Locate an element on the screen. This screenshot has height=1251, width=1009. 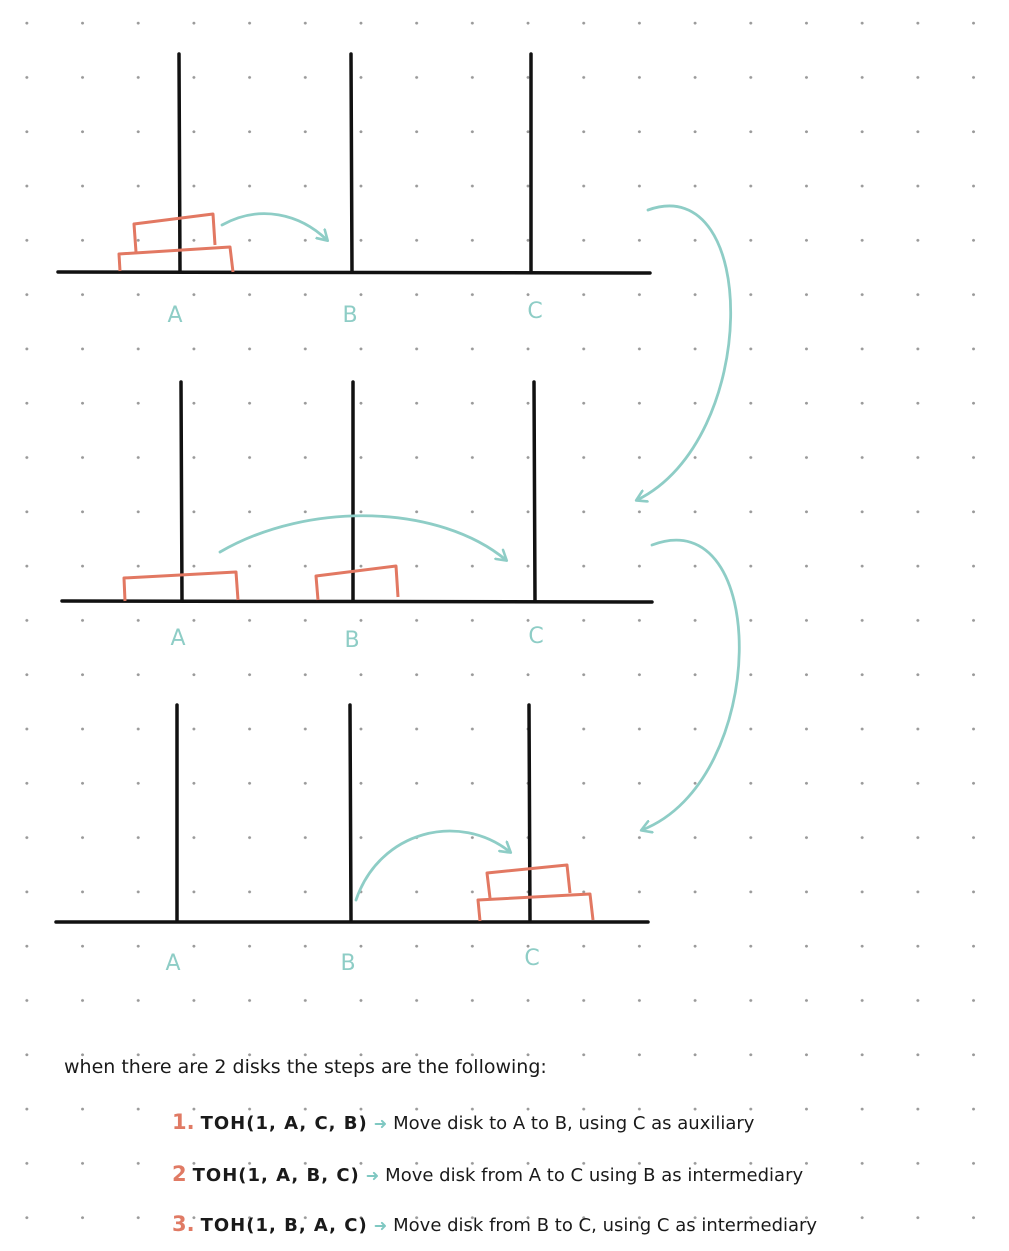
step-number: 1. is located at coordinates (183, 1122).